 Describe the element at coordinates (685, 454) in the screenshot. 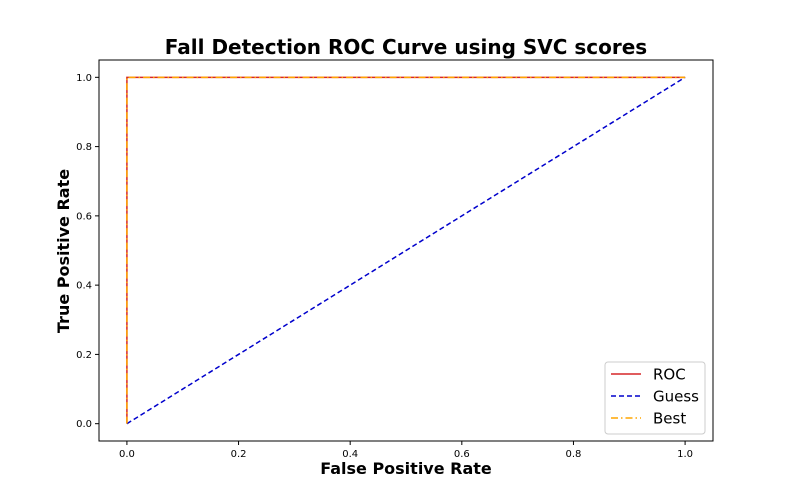

I see `x-tick-label: 1.0` at that location.